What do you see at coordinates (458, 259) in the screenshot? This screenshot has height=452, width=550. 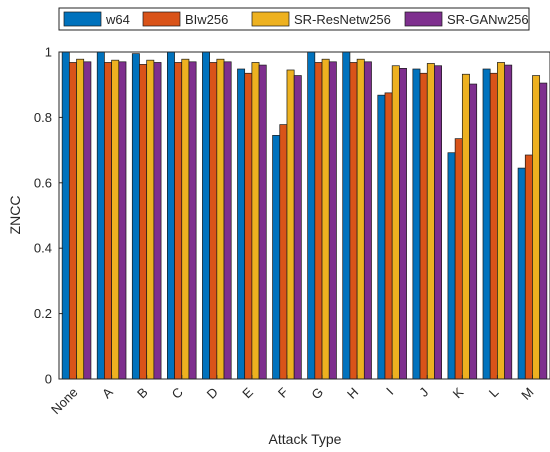 I see `bar-BIw256-K` at bounding box center [458, 259].